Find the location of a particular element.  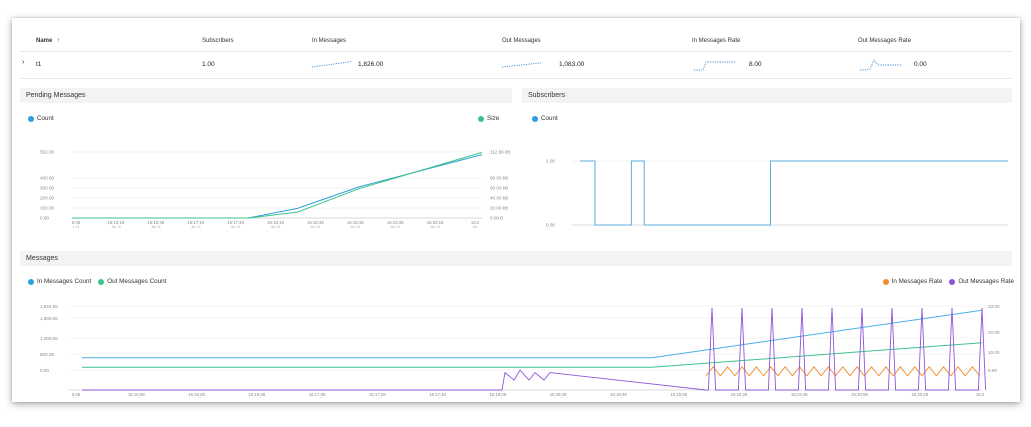

subs-x-tick-label: 15:18:18 is located at coordinates (792, 227).